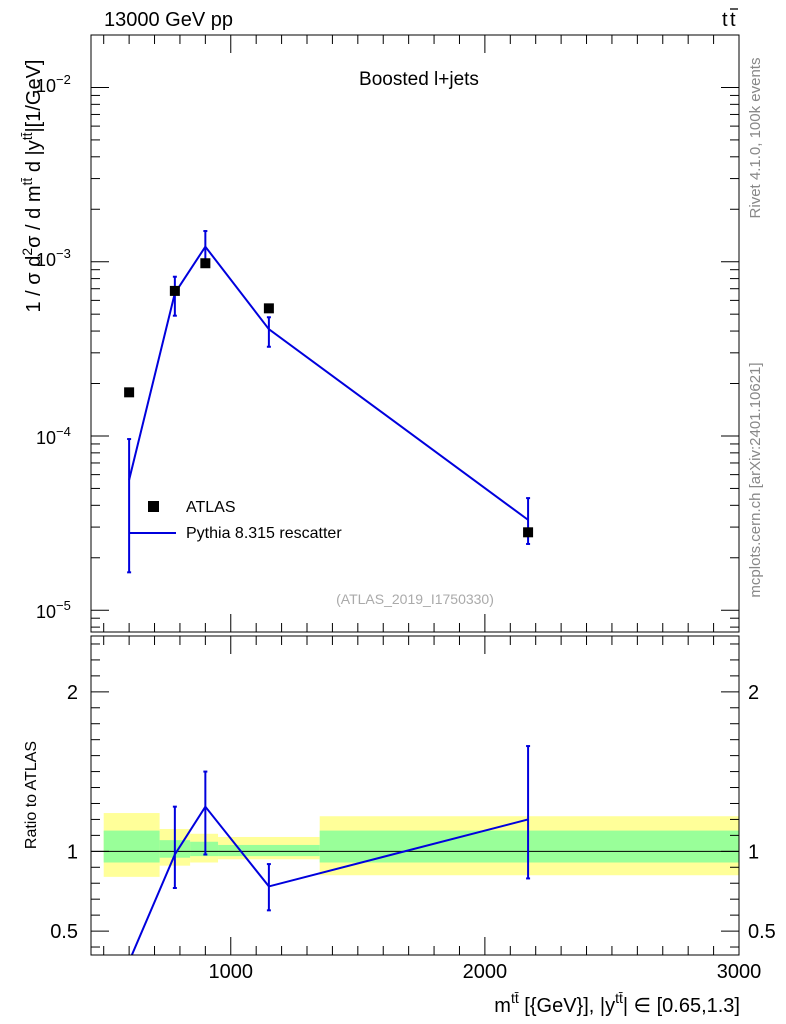  Describe the element at coordinates (264, 533) in the screenshot. I see `legend-label-pythia: Pythia 8.315 rescatter` at that location.